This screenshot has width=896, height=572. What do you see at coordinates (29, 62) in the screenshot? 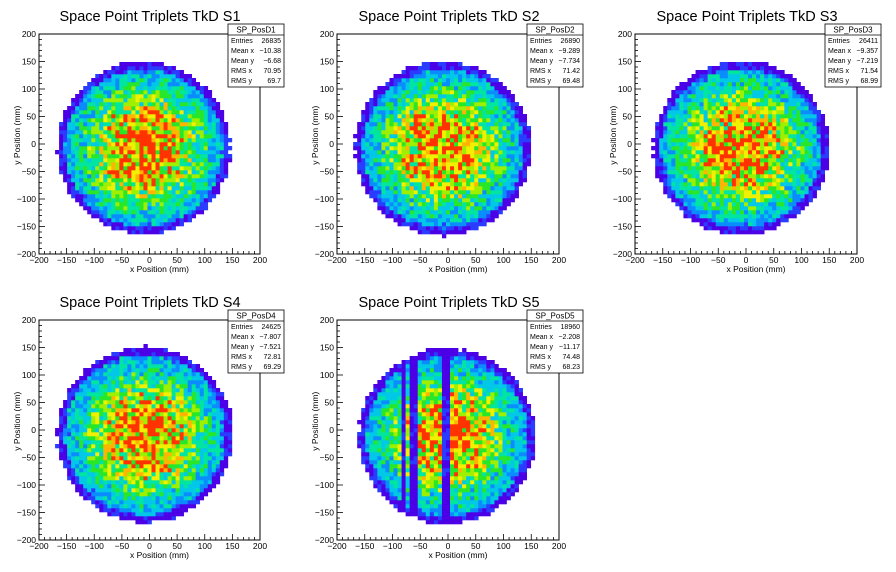
I see `y-tick-label: 150` at bounding box center [29, 62].